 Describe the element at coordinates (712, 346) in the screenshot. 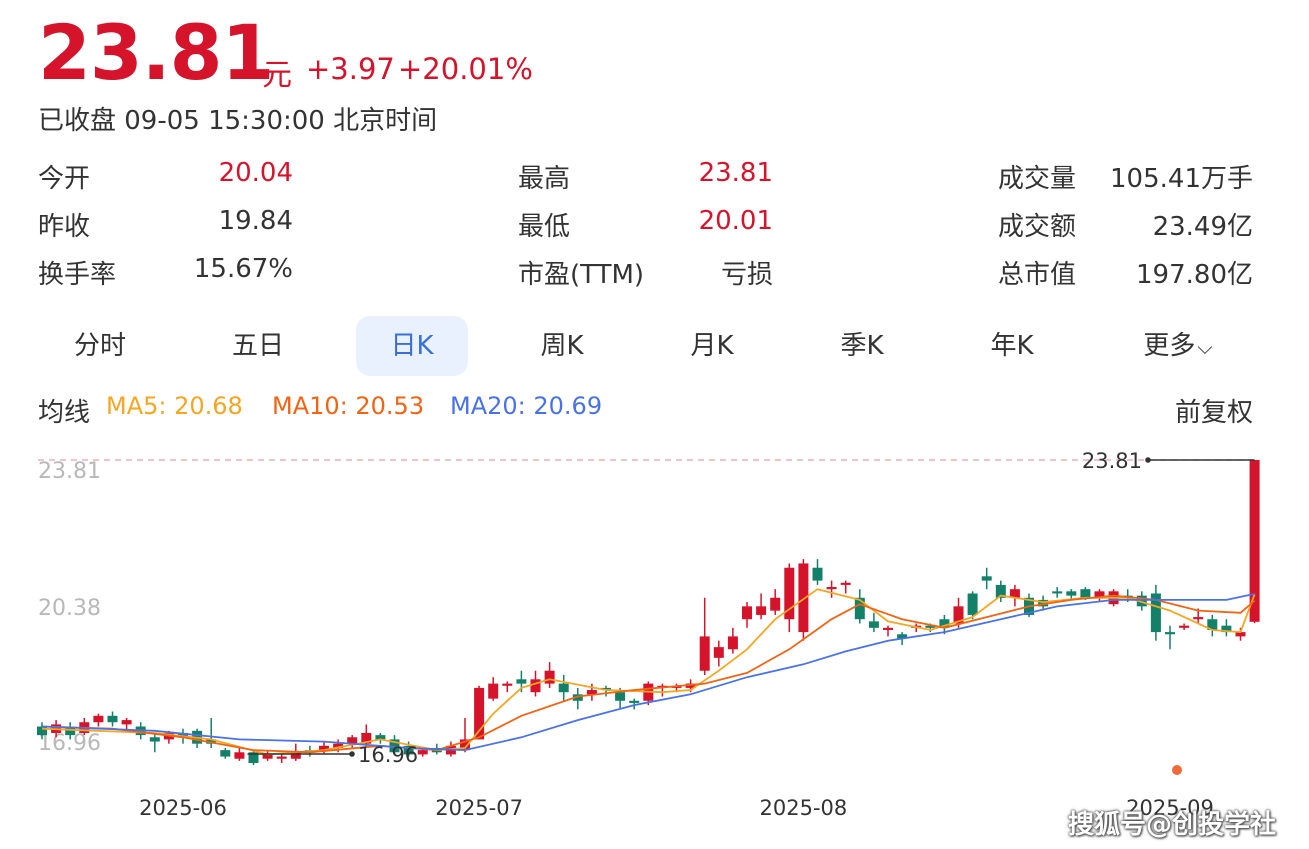

I see `tab-monthly-k: 月K` at that location.